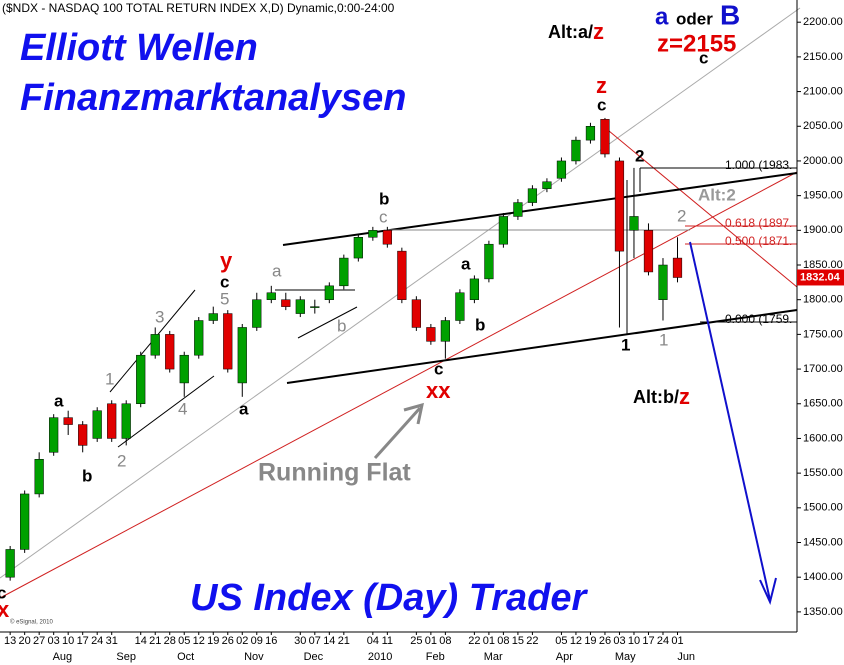  I want to click on month-label: Aug, so click(63, 657).